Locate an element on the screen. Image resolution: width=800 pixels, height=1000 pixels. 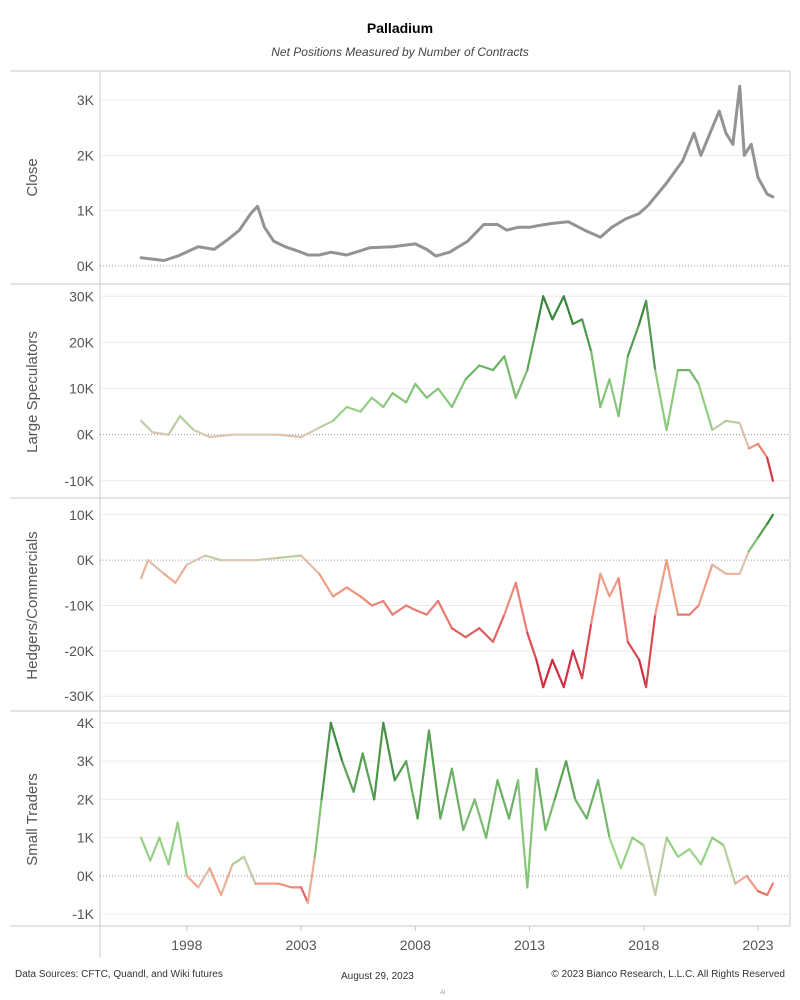
y-tick-label: -1K is located at coordinates (83, 914).